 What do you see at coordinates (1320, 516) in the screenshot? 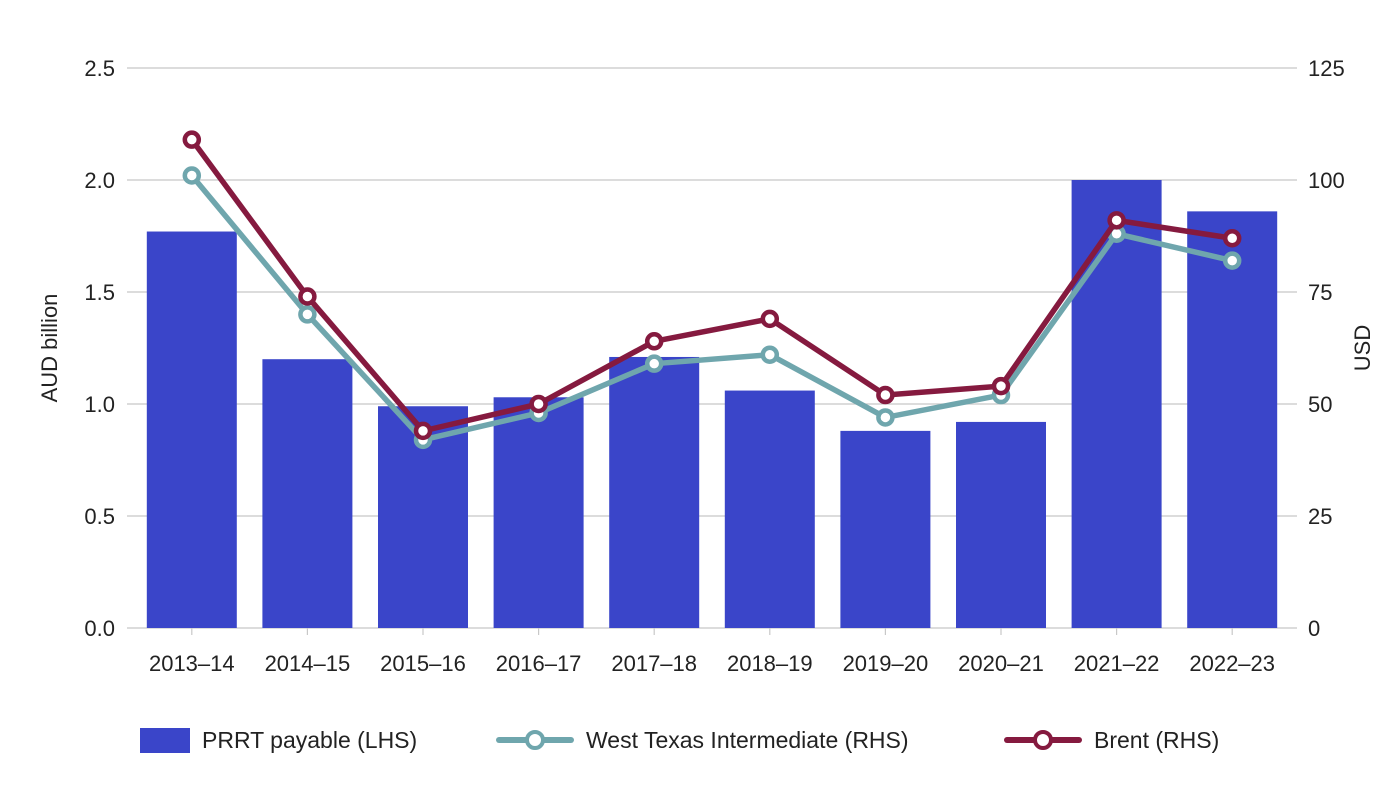
I see `right-tick-label: 25` at bounding box center [1320, 516].